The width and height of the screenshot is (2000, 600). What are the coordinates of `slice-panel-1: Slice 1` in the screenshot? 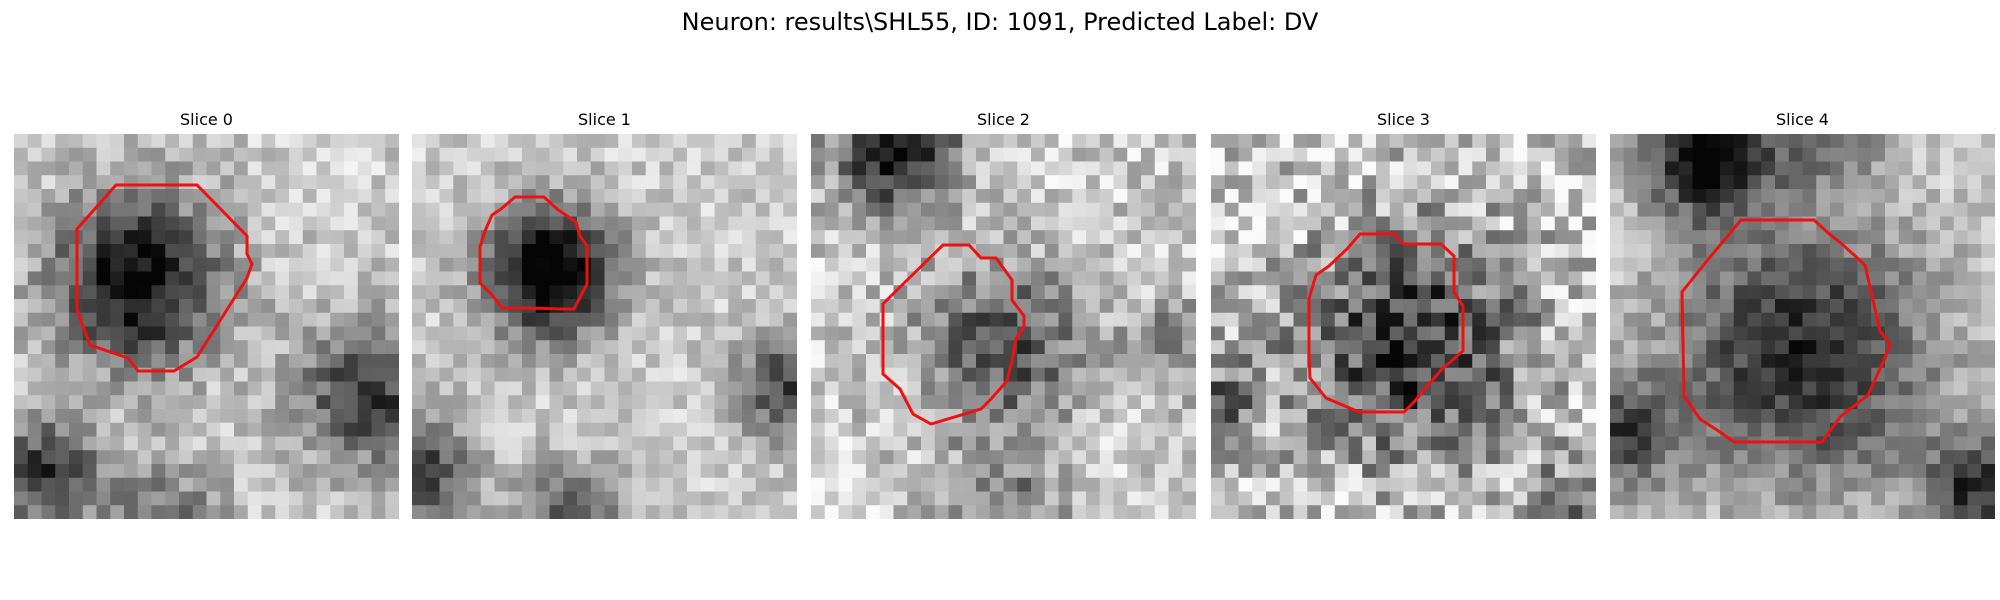 It's located at (604, 314).